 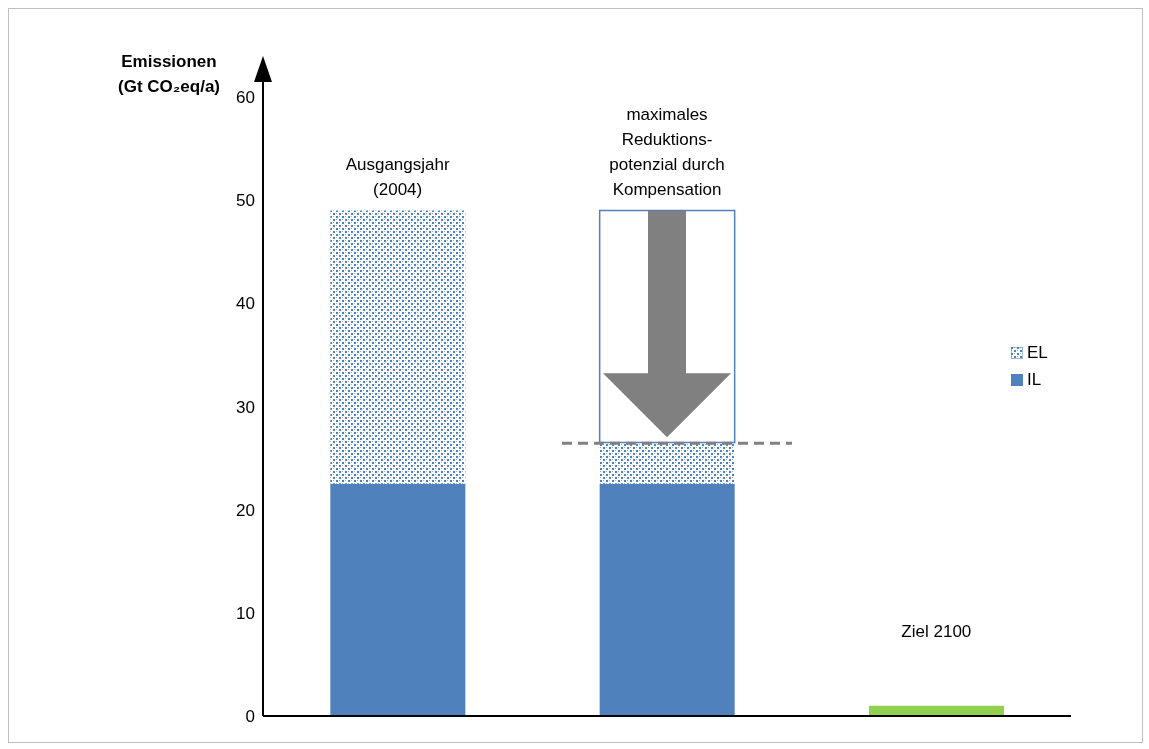 What do you see at coordinates (245, 510) in the screenshot?
I see `y-tick-label: 20` at bounding box center [245, 510].